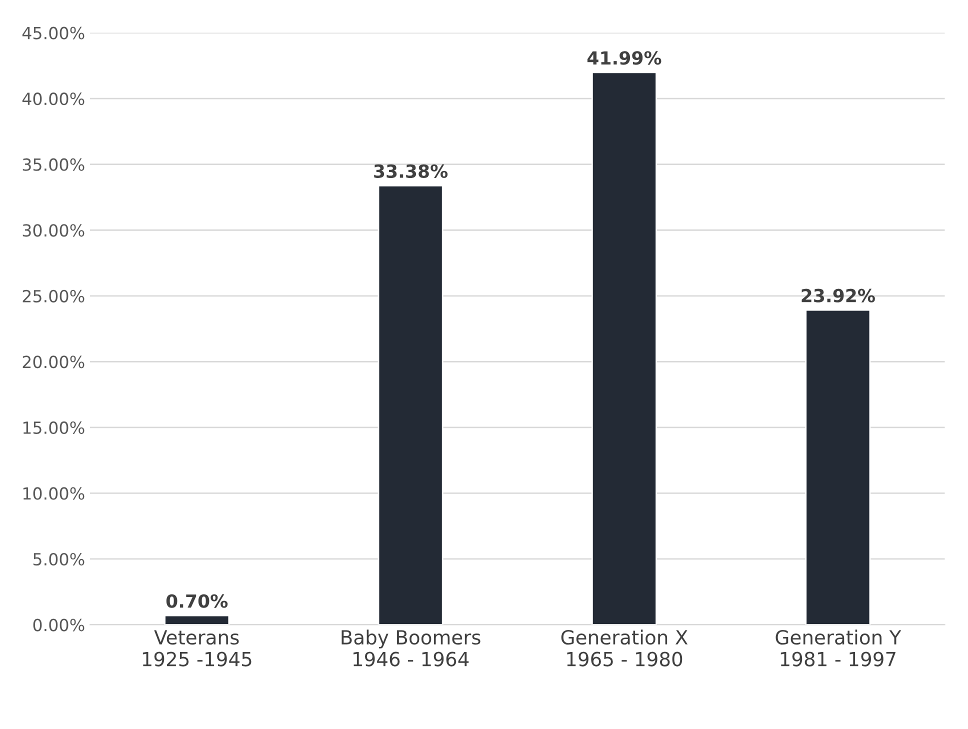 The image size is (968, 729). Describe the element at coordinates (839, 648) in the screenshot. I see `x-tick-label: Generation Y 1981 - 1997` at that location.